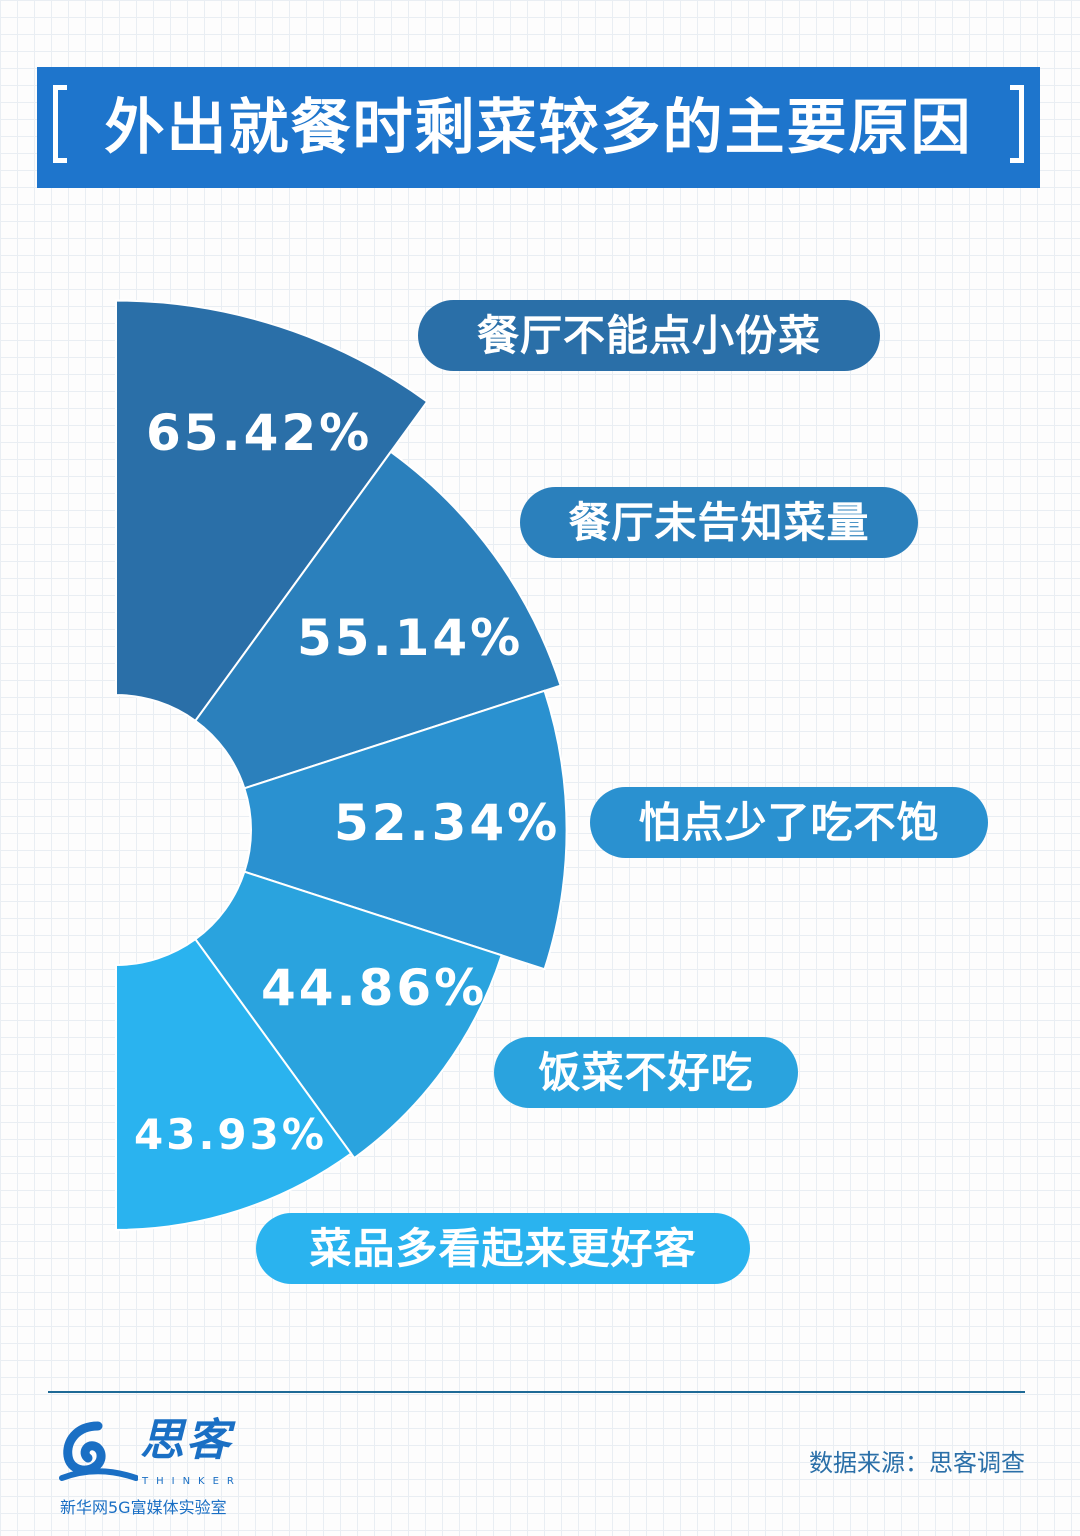 Image resolution: width=1080 pixels, height=1536 pixels. I want to click on chart-title: 外出就餐时剩菜较多的主要原因, so click(538, 127).